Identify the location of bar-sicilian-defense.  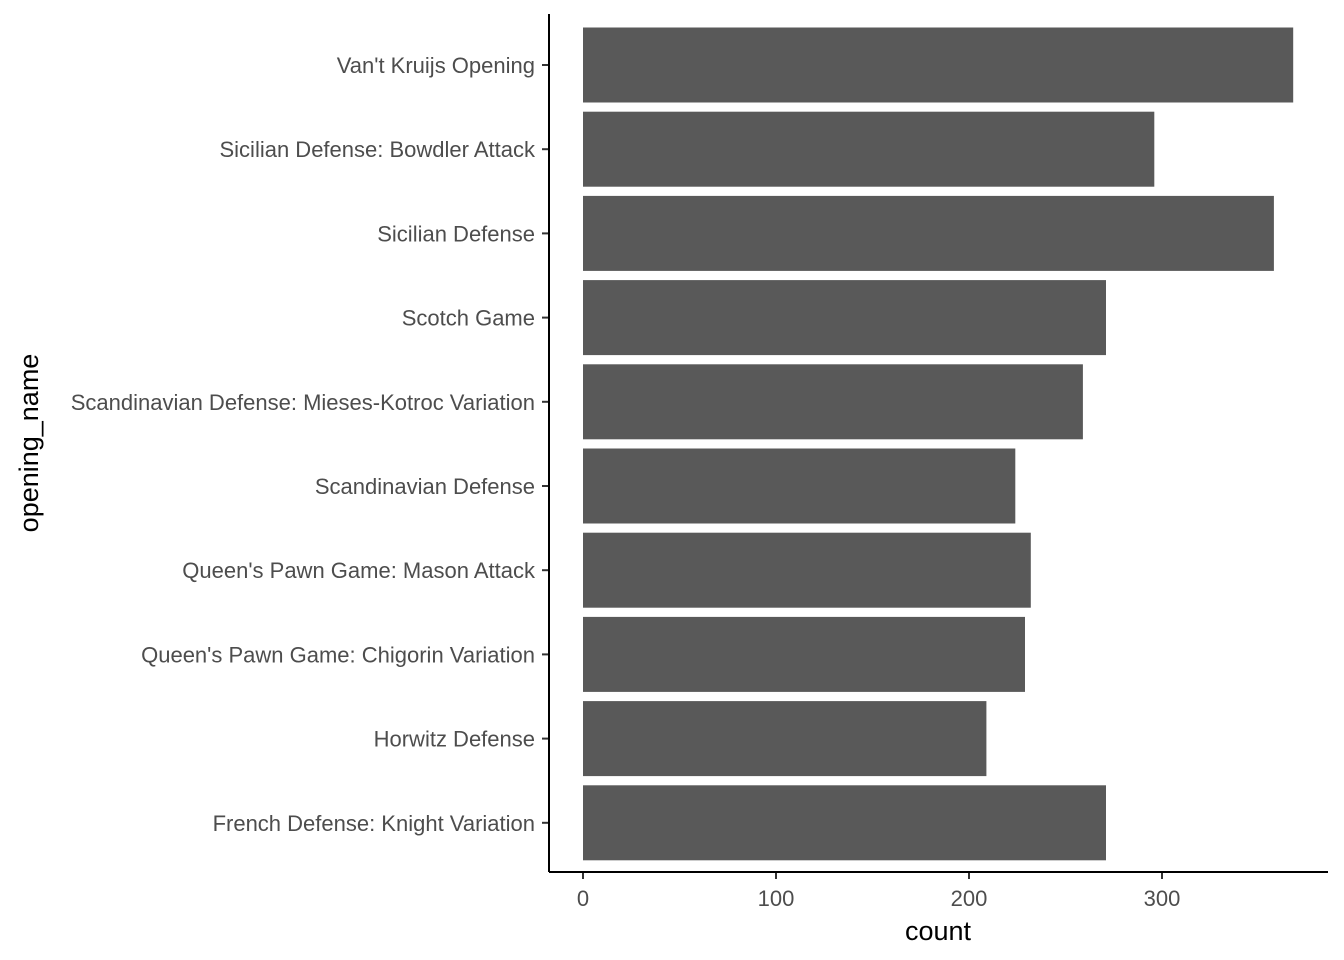
(928, 233).